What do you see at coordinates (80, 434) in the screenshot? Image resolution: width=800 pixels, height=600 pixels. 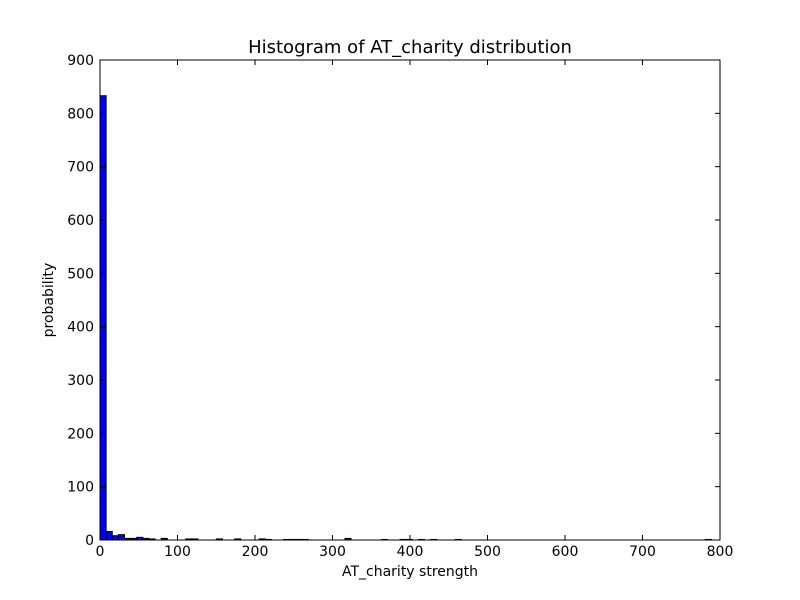 I see `y-tick-label-2: 200` at bounding box center [80, 434].